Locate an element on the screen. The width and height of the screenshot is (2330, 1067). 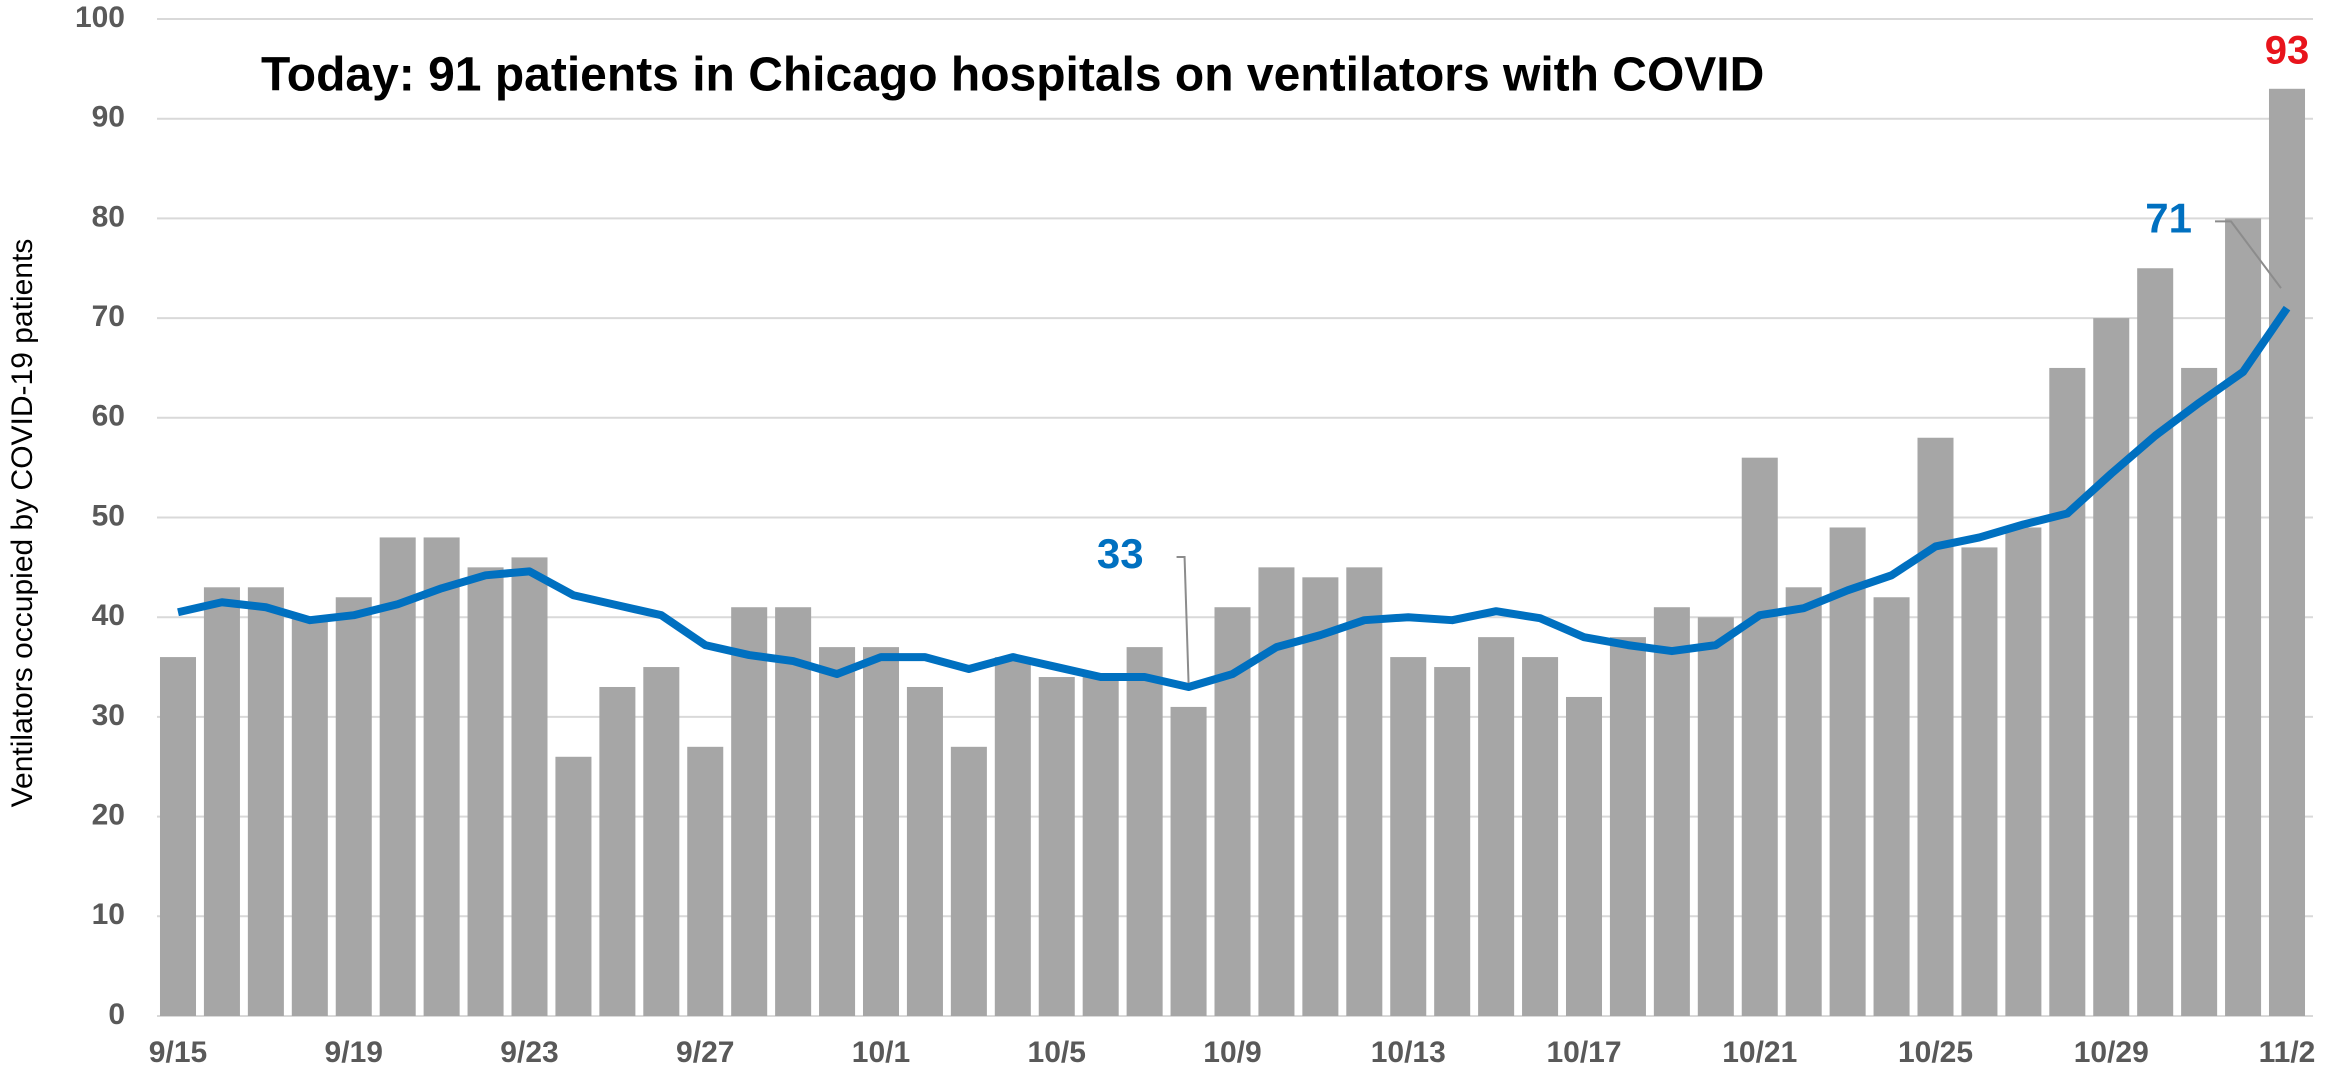
y-tick-label: 90 is located at coordinates (108, 117).